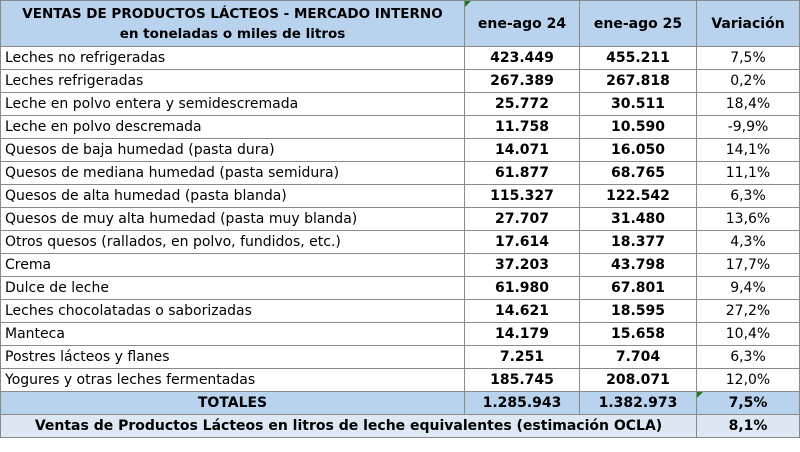 The width and height of the screenshot is (800, 452). I want to click on value-2025: 18.377, so click(638, 242).